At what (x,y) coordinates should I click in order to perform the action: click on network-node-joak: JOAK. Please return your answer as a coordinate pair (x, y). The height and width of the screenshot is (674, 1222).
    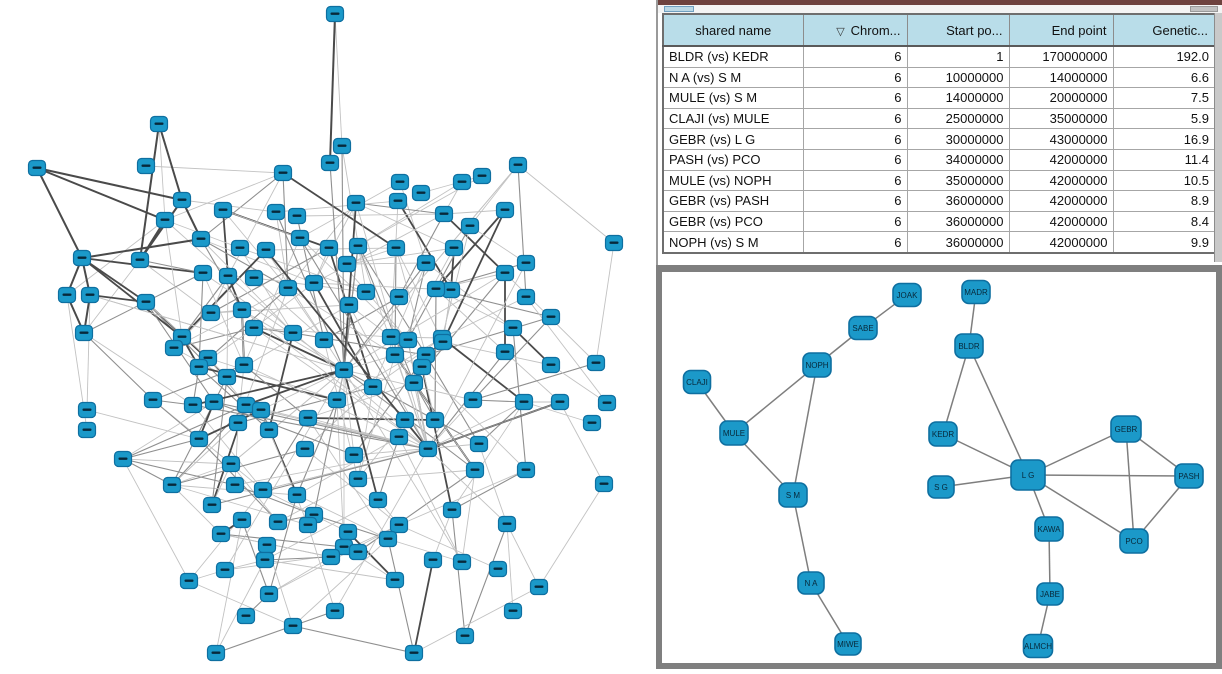
    Looking at the image, I should click on (907, 295).